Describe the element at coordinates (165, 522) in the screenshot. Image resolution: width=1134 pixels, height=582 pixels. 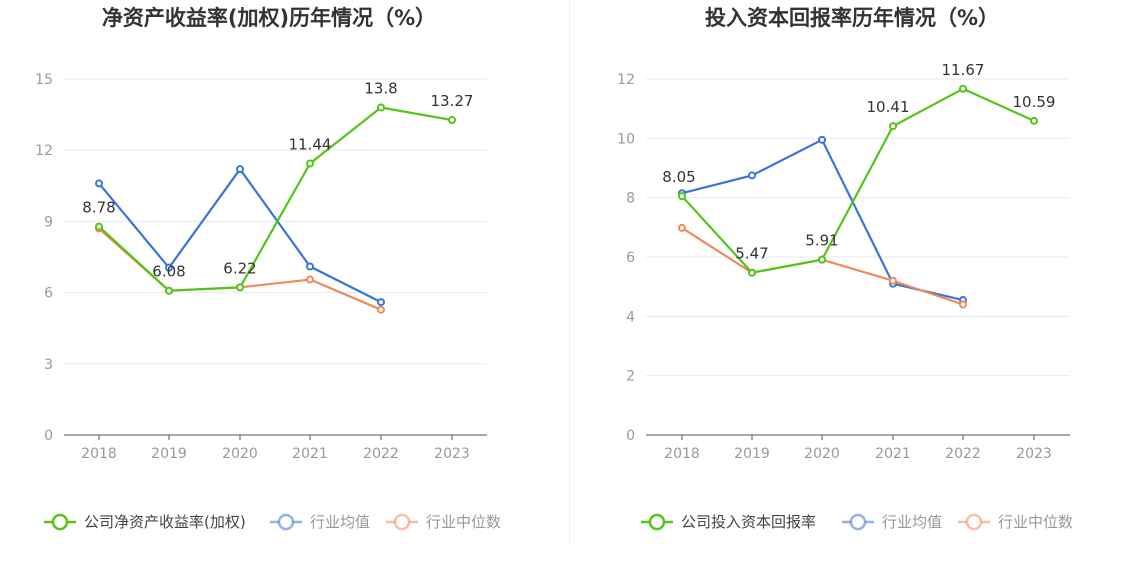
I see `legend-label: 公司净资产收益率(加权)` at that location.